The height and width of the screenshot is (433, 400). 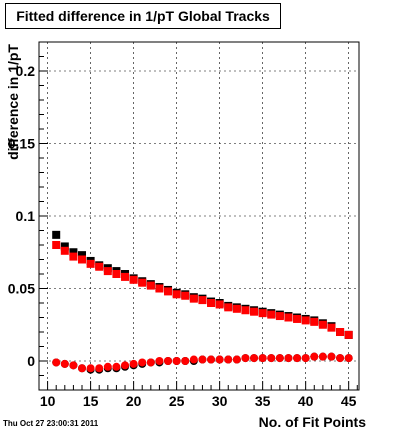 What do you see at coordinates (177, 401) in the screenshot?
I see `x-tick-label: 25` at bounding box center [177, 401].